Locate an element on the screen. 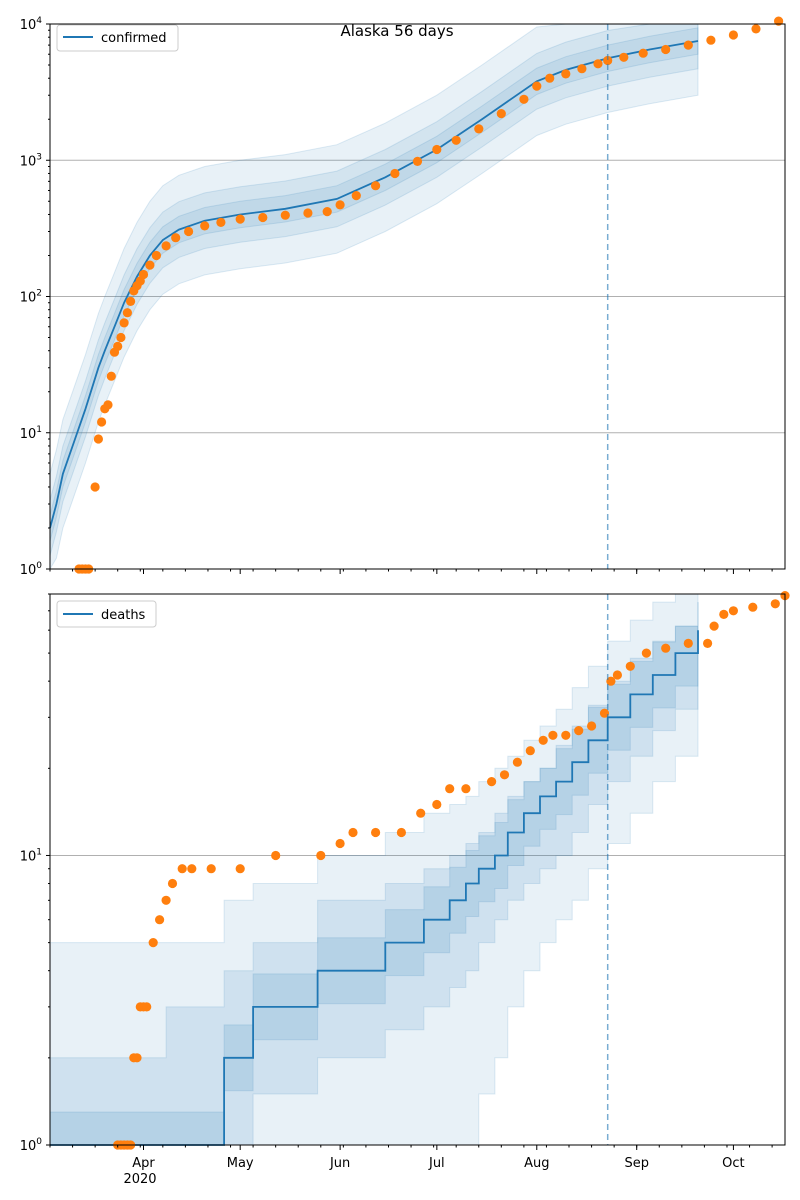 The image size is (800, 1200). bottom-y-tick-label: 10¹ is located at coordinates (31, 855).